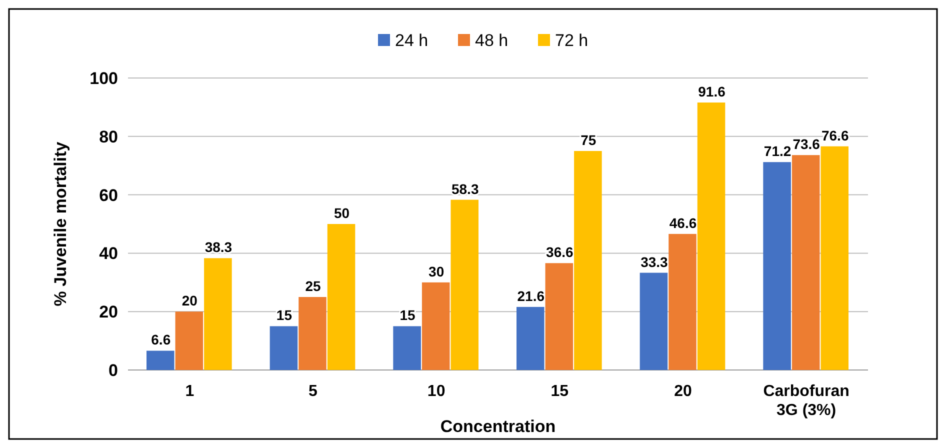  What do you see at coordinates (683, 391) in the screenshot?
I see `x-tick-label: 20` at bounding box center [683, 391].